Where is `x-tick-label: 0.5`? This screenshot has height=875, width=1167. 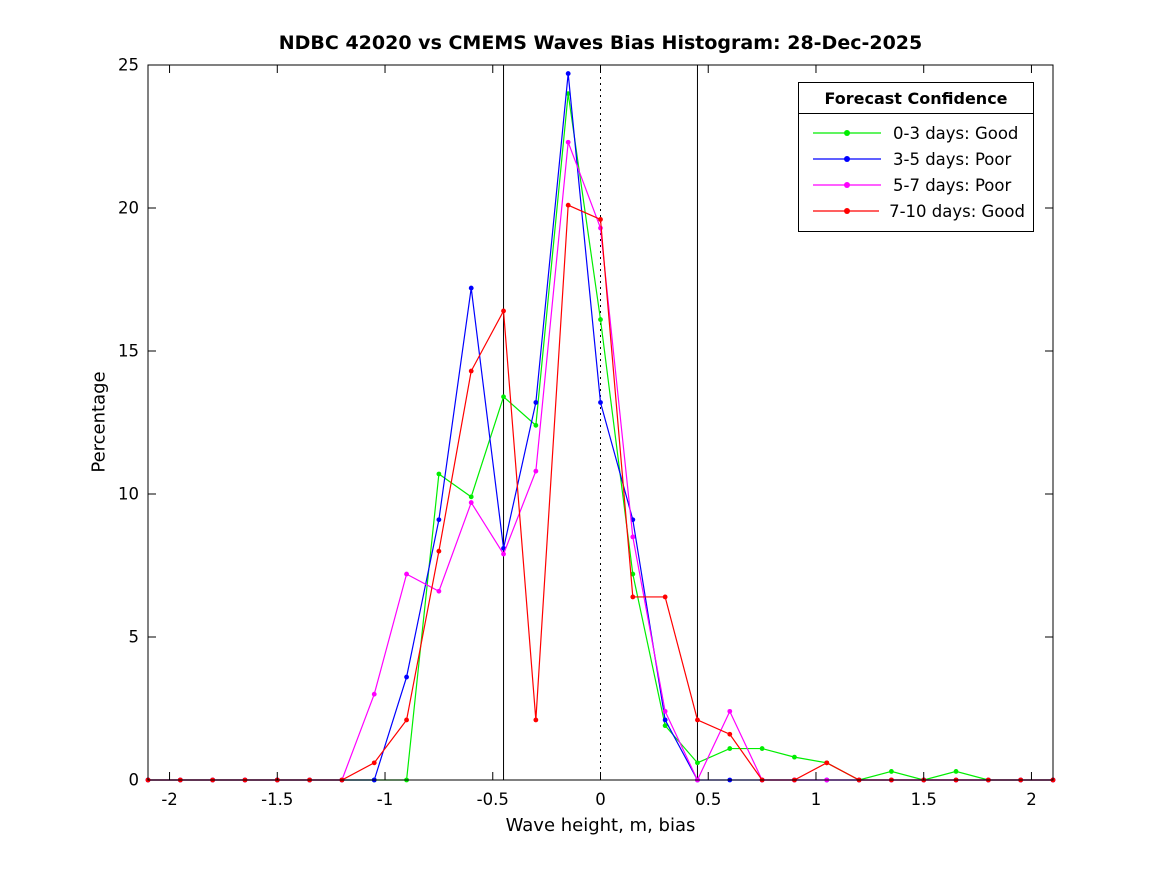
x-tick-label: 0.5 is located at coordinates (708, 799).